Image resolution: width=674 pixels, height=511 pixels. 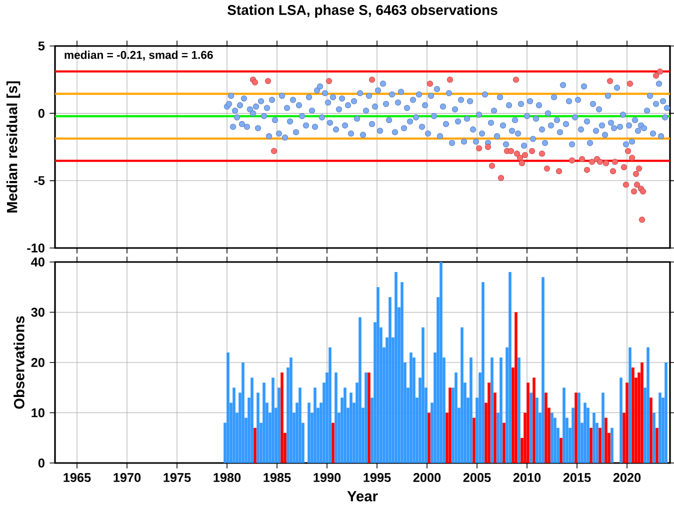 What do you see at coordinates (527, 477) in the screenshot?
I see `x-tick-label: 2010` at bounding box center [527, 477].